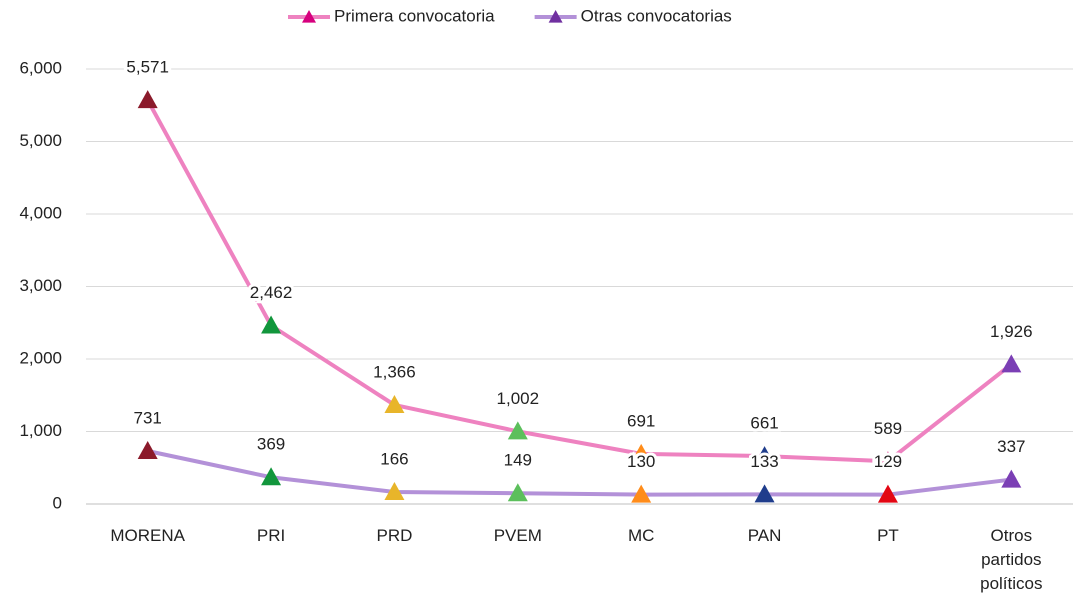  What do you see at coordinates (40, 140) in the screenshot?
I see `y-tick-label: 5,000` at bounding box center [40, 140].